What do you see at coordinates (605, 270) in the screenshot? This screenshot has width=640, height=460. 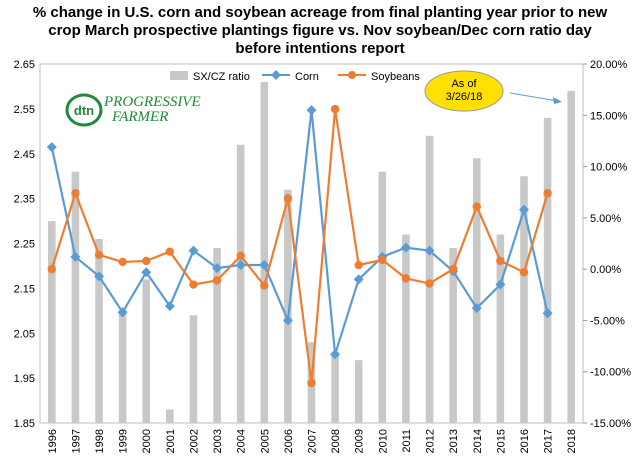 I see `right-tick-label: 0.00%` at bounding box center [605, 270].